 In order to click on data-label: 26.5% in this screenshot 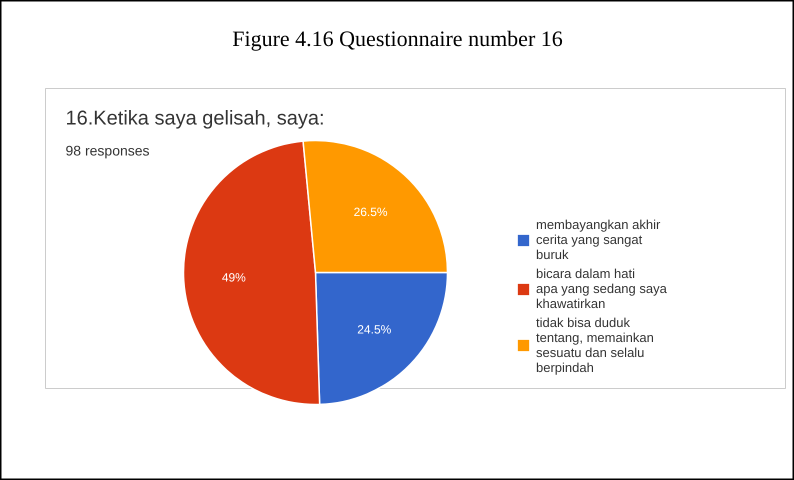, I will do `click(371, 211)`.